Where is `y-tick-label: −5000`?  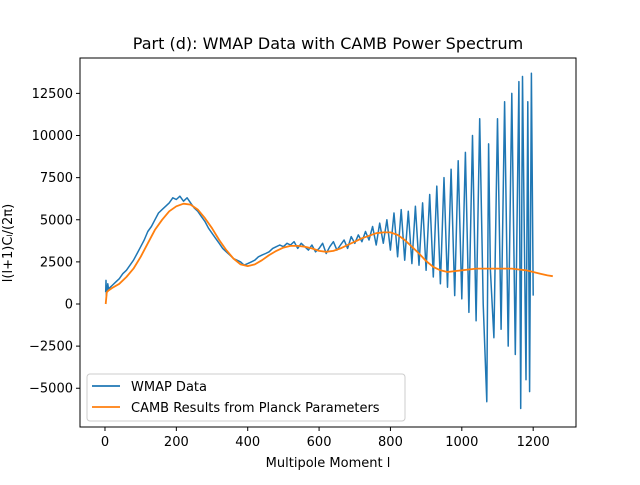 y-tick-label: −5000 is located at coordinates (51, 389).